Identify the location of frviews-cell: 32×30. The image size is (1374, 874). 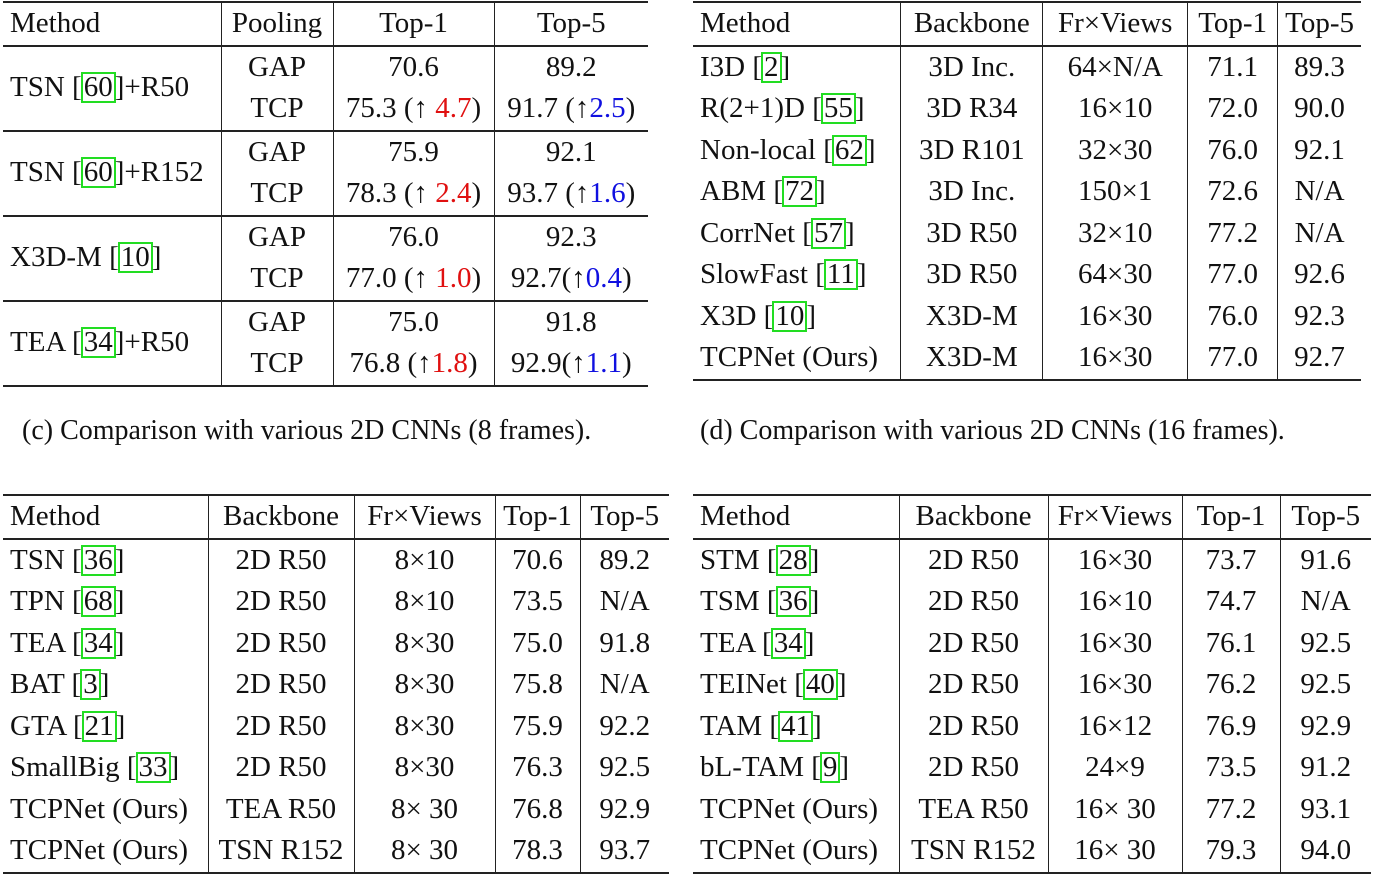
(1115, 150).